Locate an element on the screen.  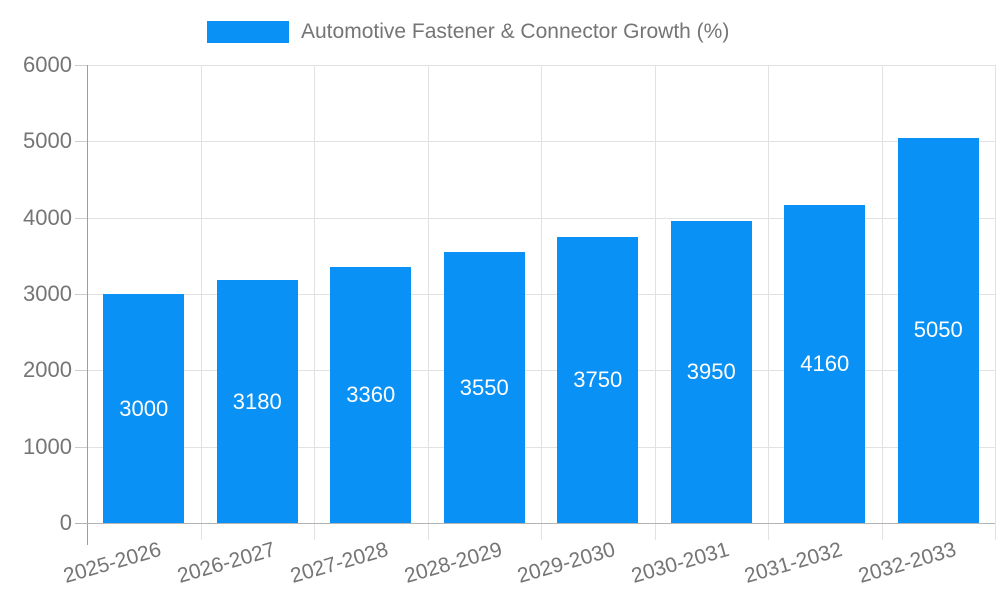
y-axis-label: 1000 is located at coordinates (47, 446).